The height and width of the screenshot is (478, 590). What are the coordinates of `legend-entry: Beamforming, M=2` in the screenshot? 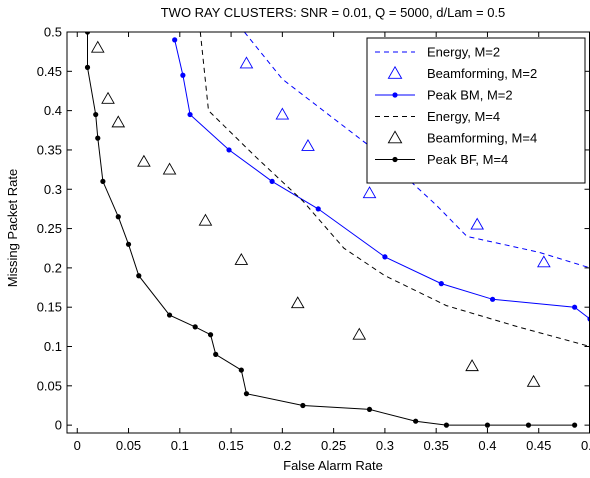 It's located at (462, 73).